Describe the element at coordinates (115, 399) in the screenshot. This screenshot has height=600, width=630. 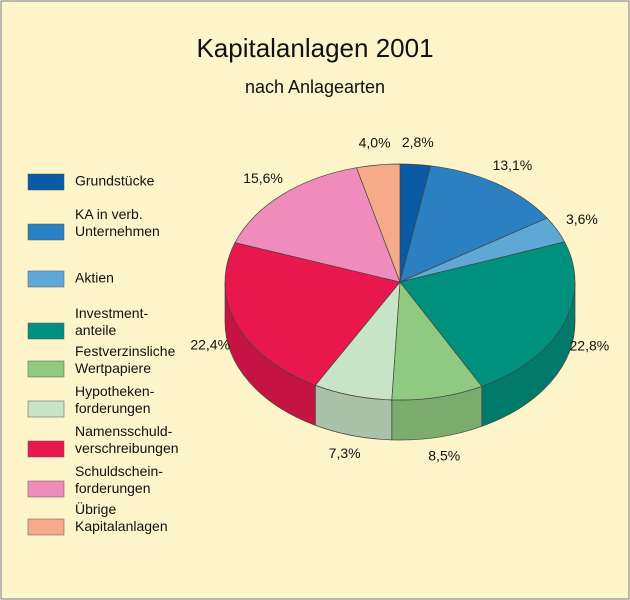
I see `legend-label: Hypotheken-forderungen` at that location.